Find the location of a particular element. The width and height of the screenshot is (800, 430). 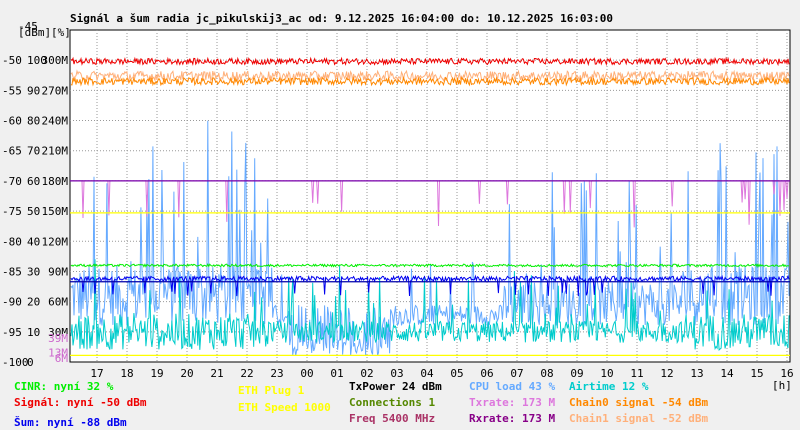

legend-txpower: TxPower 24 dBm is located at coordinates (395, 386).